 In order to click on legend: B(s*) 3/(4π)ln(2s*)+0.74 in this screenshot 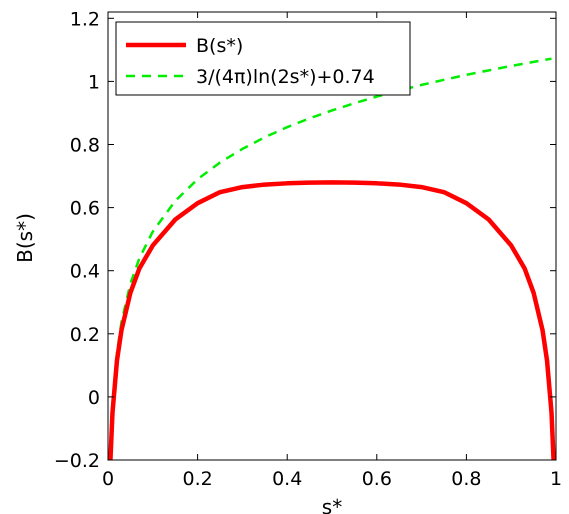, I will do `click(263, 58)`.